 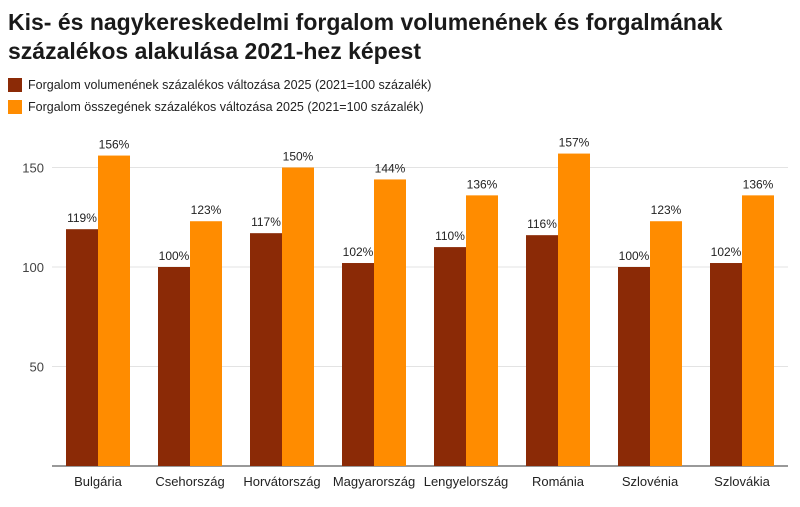 What do you see at coordinates (634, 256) in the screenshot?
I see `data-label-szlovenia-series-1: 100%` at bounding box center [634, 256].